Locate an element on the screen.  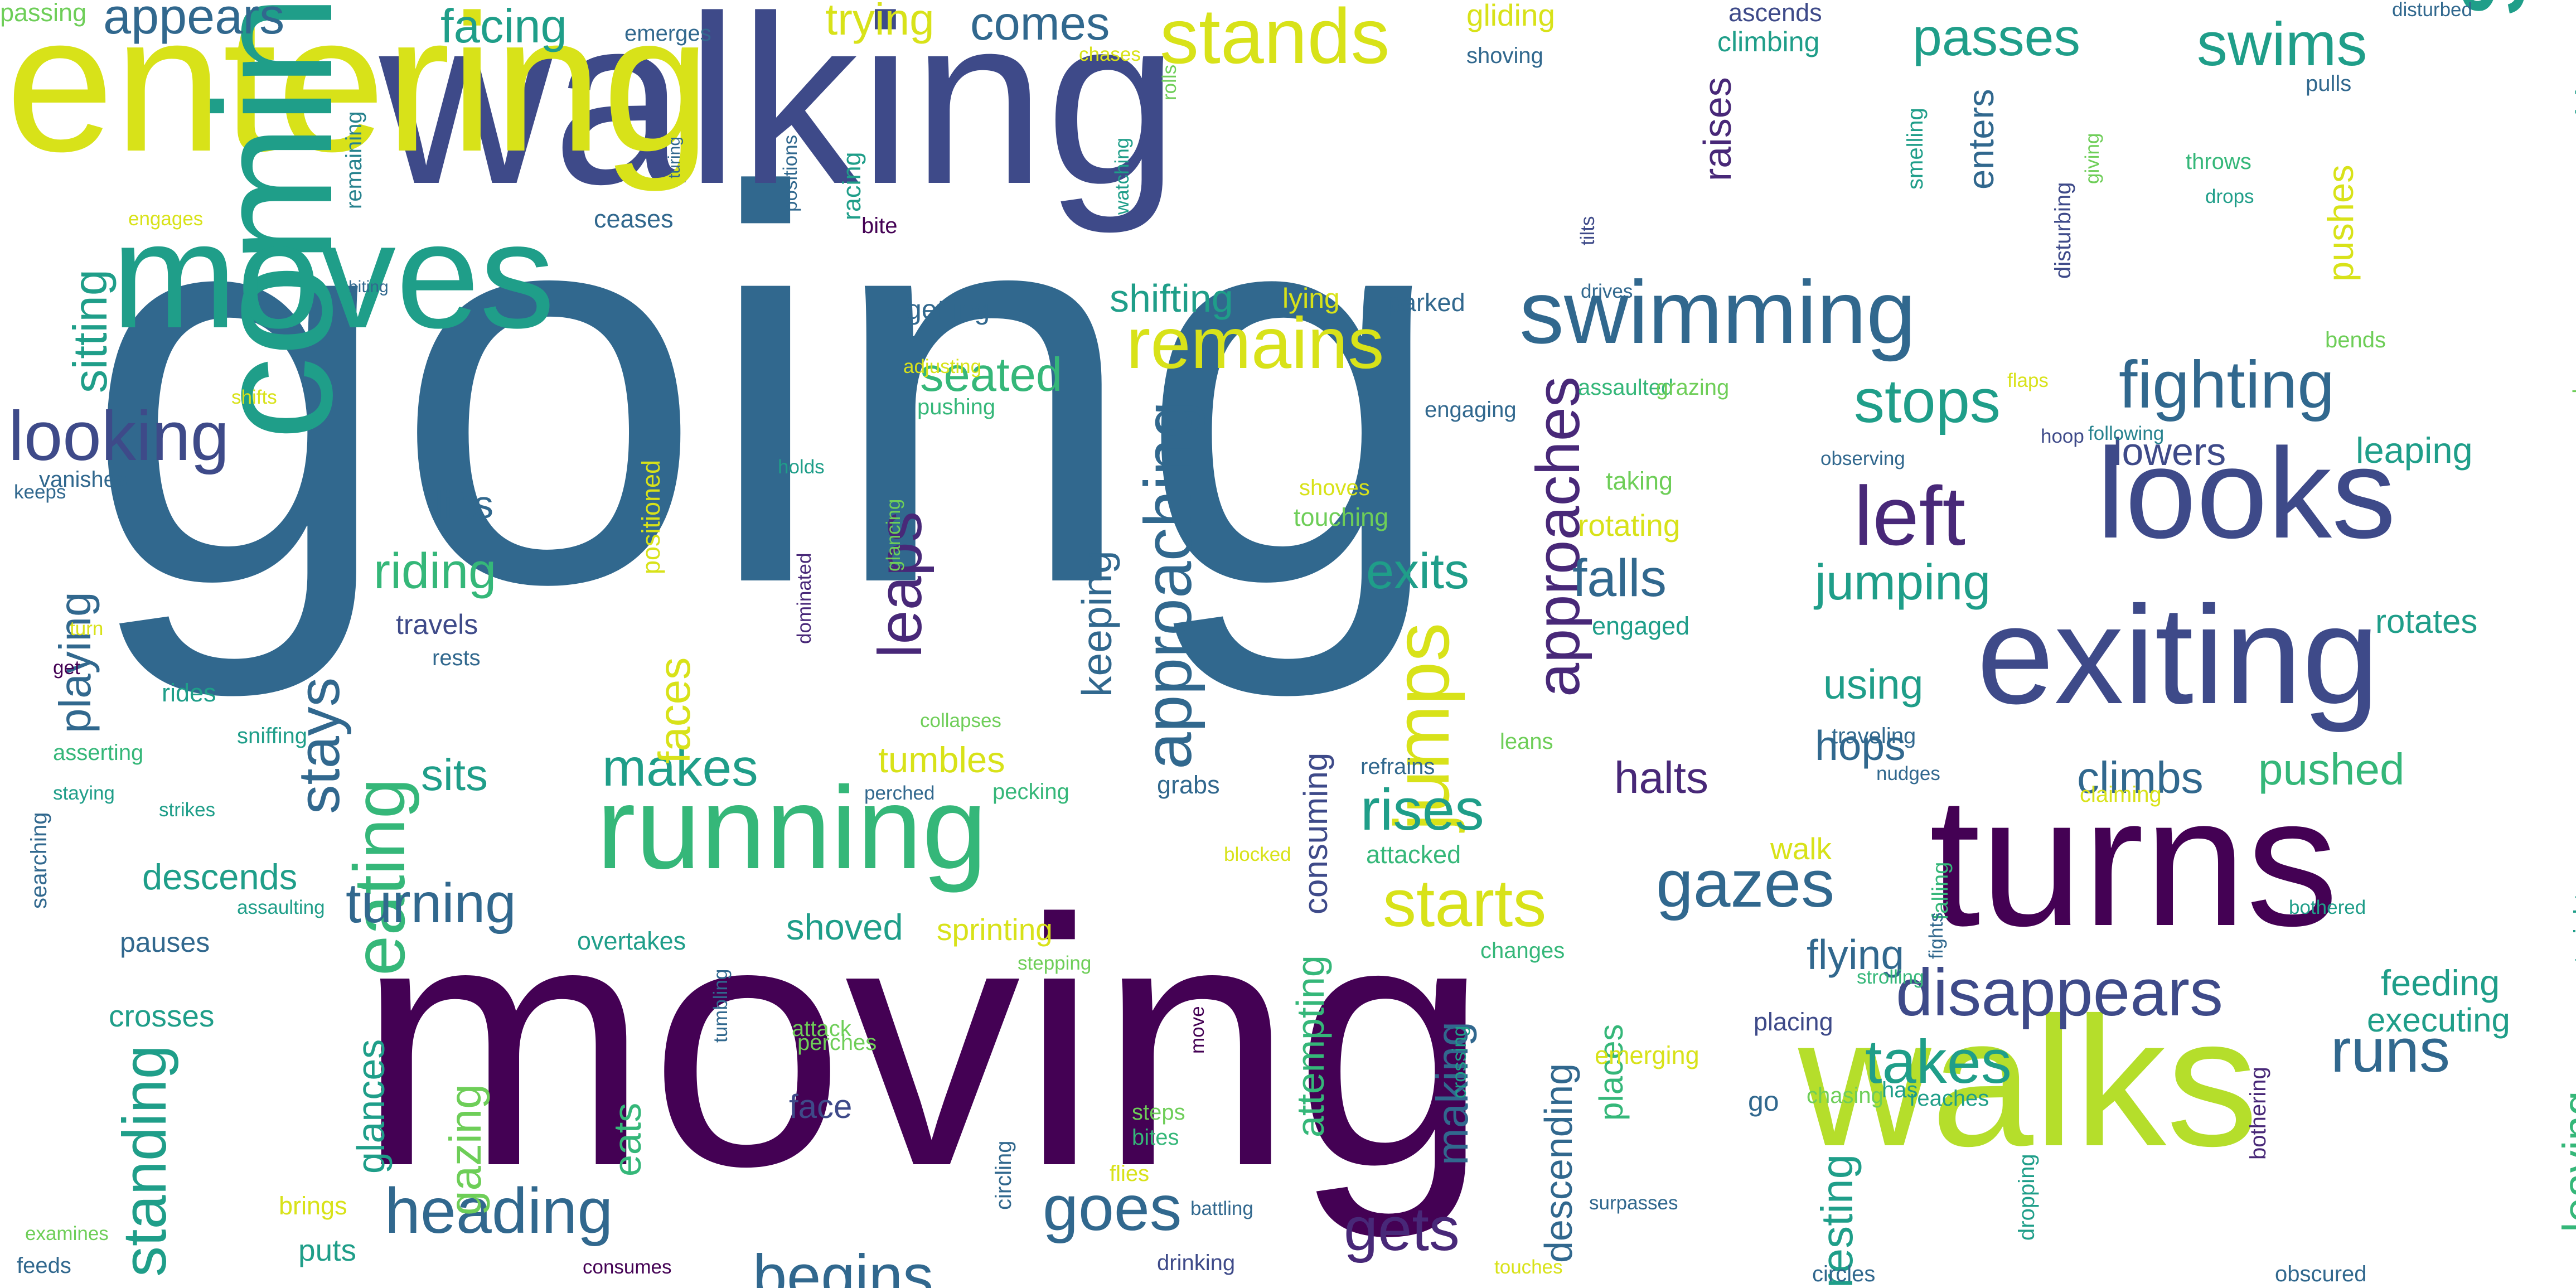
cloud-word: passing is located at coordinates (43, 13).